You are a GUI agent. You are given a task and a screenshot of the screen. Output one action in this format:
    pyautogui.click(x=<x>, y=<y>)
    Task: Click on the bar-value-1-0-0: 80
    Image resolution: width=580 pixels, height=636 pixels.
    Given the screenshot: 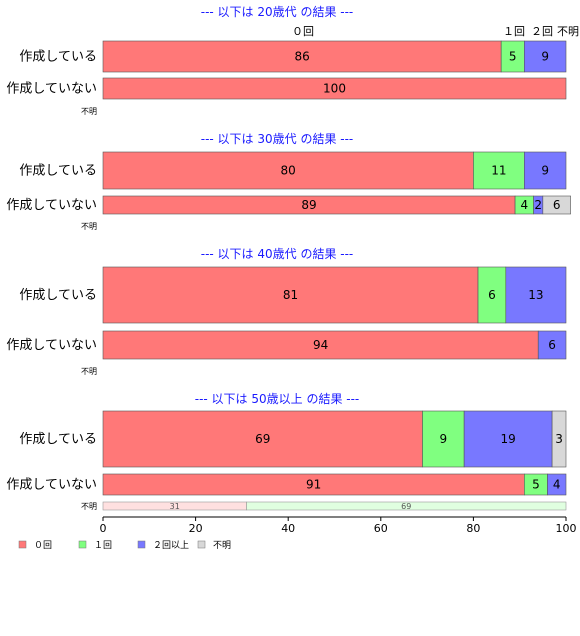 What is the action you would take?
    pyautogui.click(x=288, y=171)
    